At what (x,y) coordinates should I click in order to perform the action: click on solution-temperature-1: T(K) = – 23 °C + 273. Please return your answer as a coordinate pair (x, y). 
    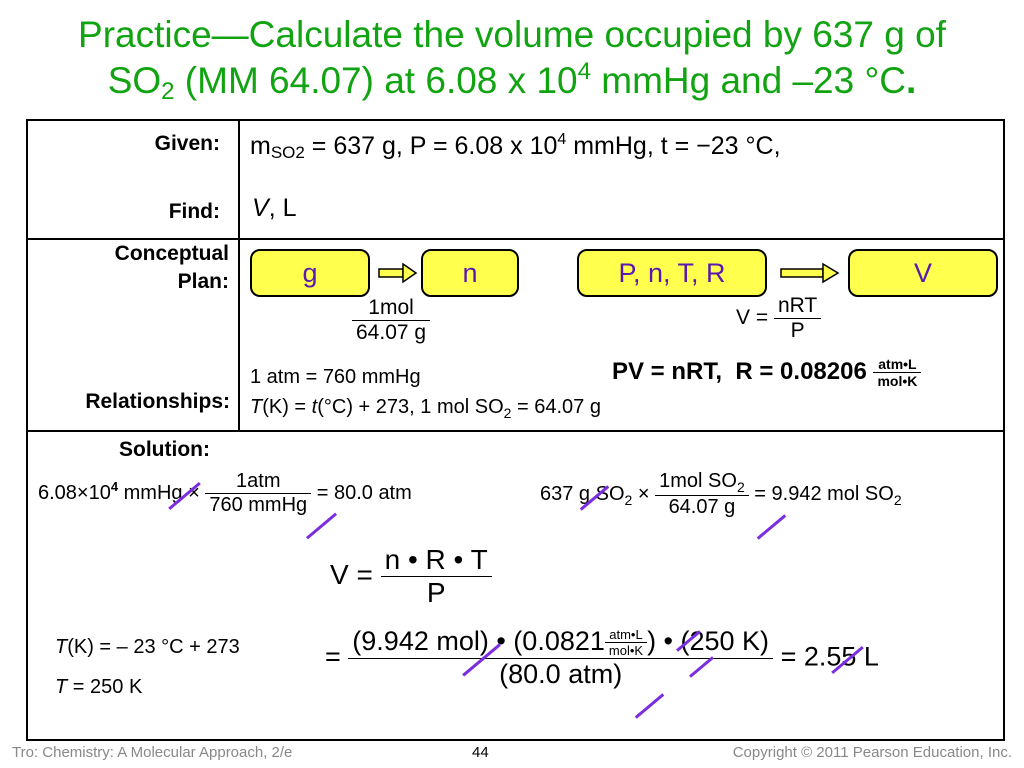
    Looking at the image, I should click on (147, 647).